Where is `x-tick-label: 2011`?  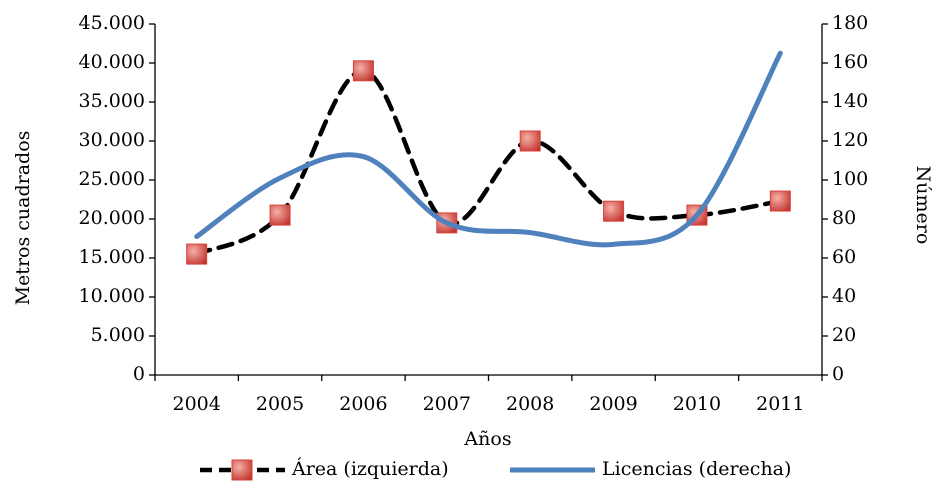
x-tick-label: 2011 is located at coordinates (780, 404).